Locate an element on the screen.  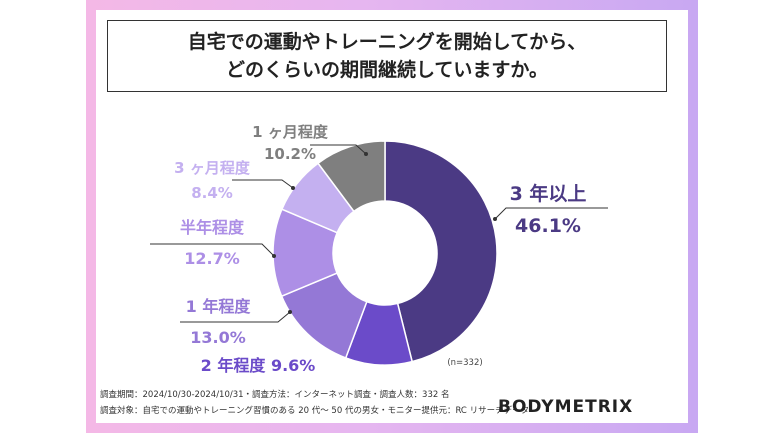
label-half-year: 半年程度 is located at coordinates (212, 227).